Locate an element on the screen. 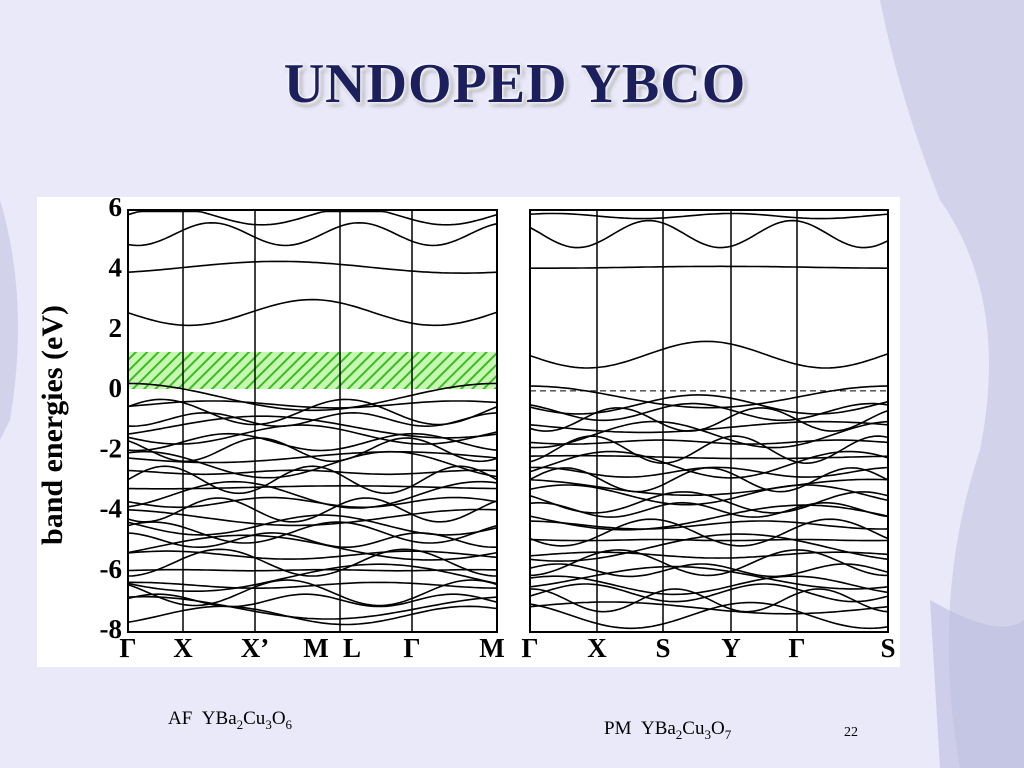 Image resolution: width=1024 pixels, height=768 pixels. y-tick-label: -8 is located at coordinates (111, 629).